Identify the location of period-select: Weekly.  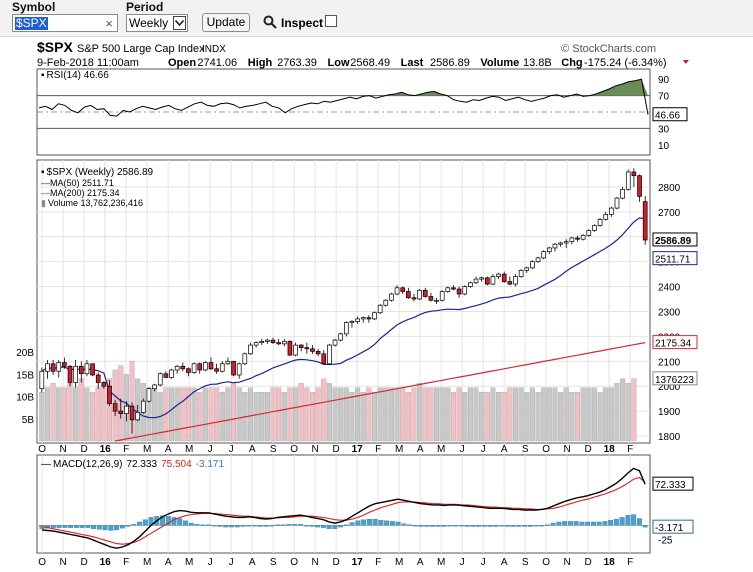
(157, 23).